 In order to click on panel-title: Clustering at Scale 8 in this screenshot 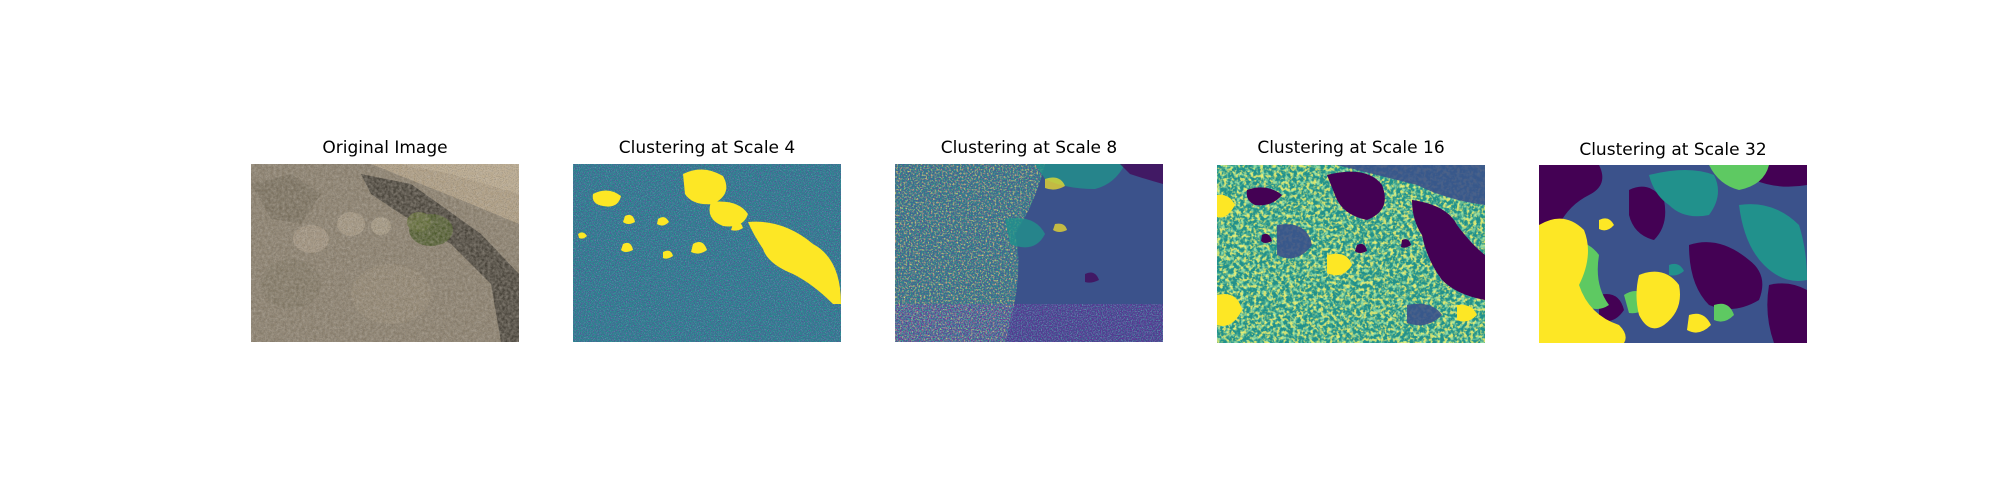, I will do `click(1029, 148)`.